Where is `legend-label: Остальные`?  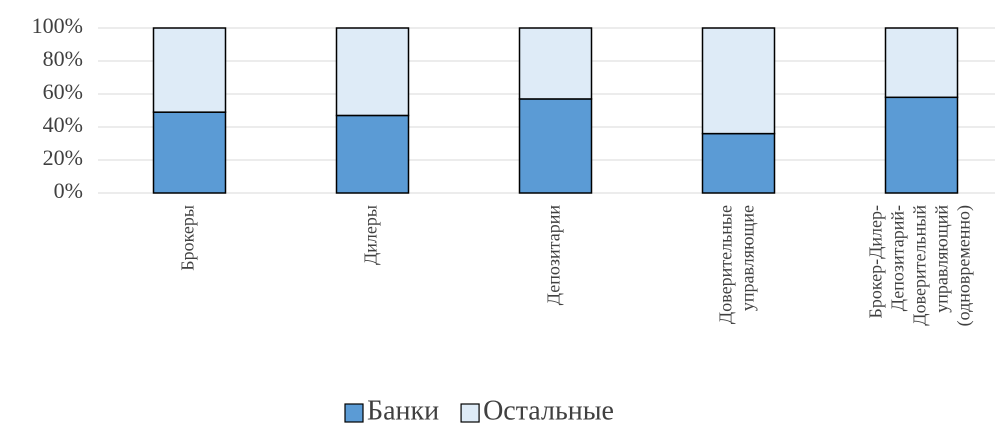
legend-label: Остальные is located at coordinates (548, 410).